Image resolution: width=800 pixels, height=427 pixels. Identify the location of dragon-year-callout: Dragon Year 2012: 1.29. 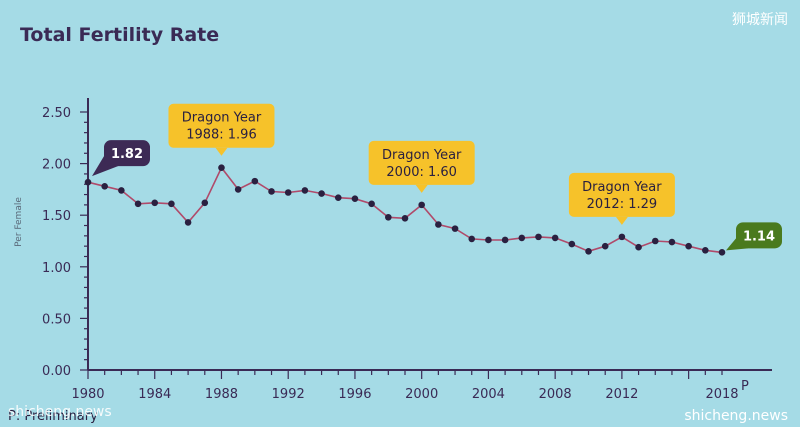
(621, 198).